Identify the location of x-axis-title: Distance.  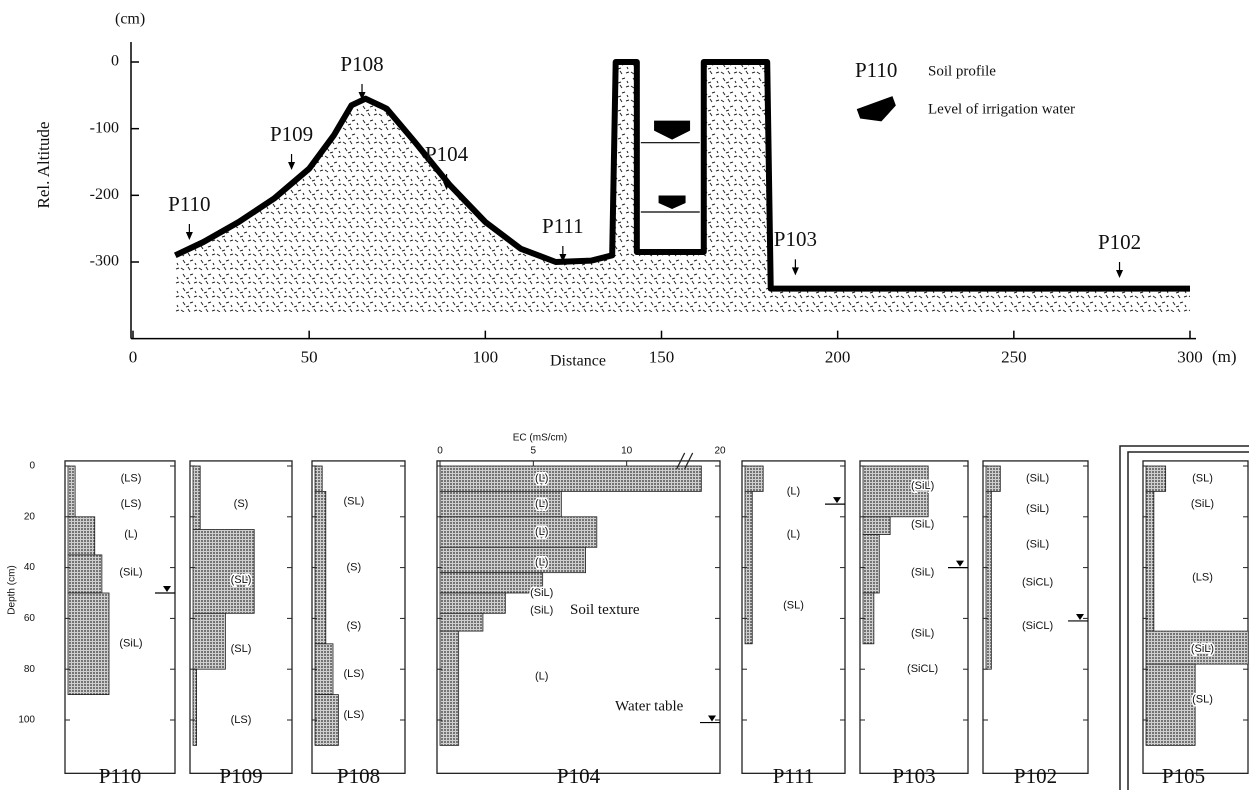
(578, 361).